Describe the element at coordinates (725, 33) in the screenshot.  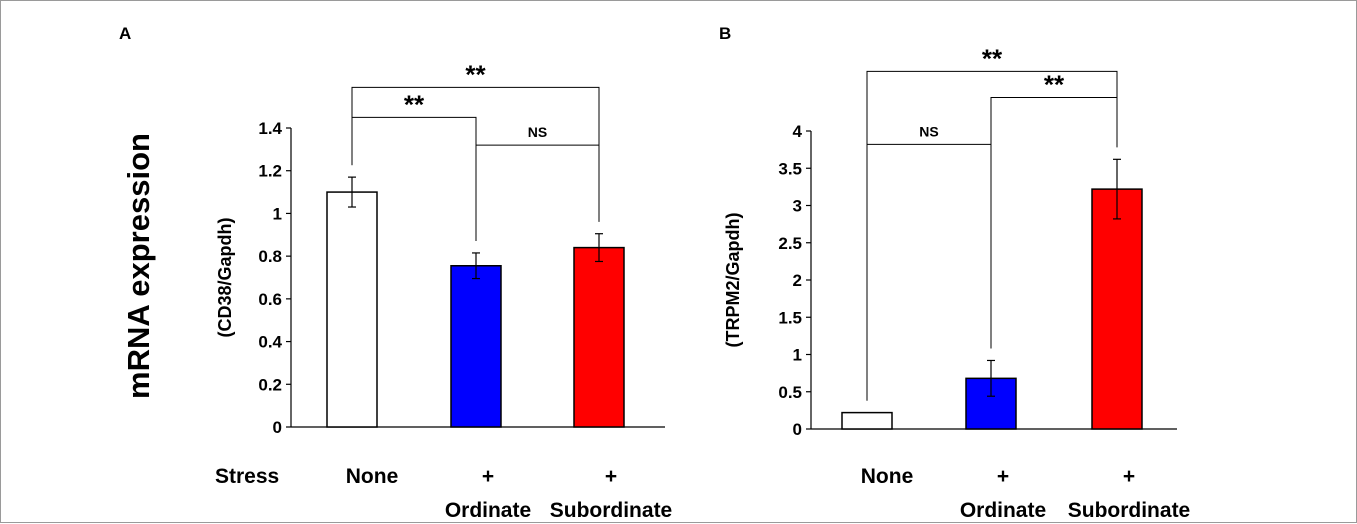
I see `panel-letter: B` at that location.